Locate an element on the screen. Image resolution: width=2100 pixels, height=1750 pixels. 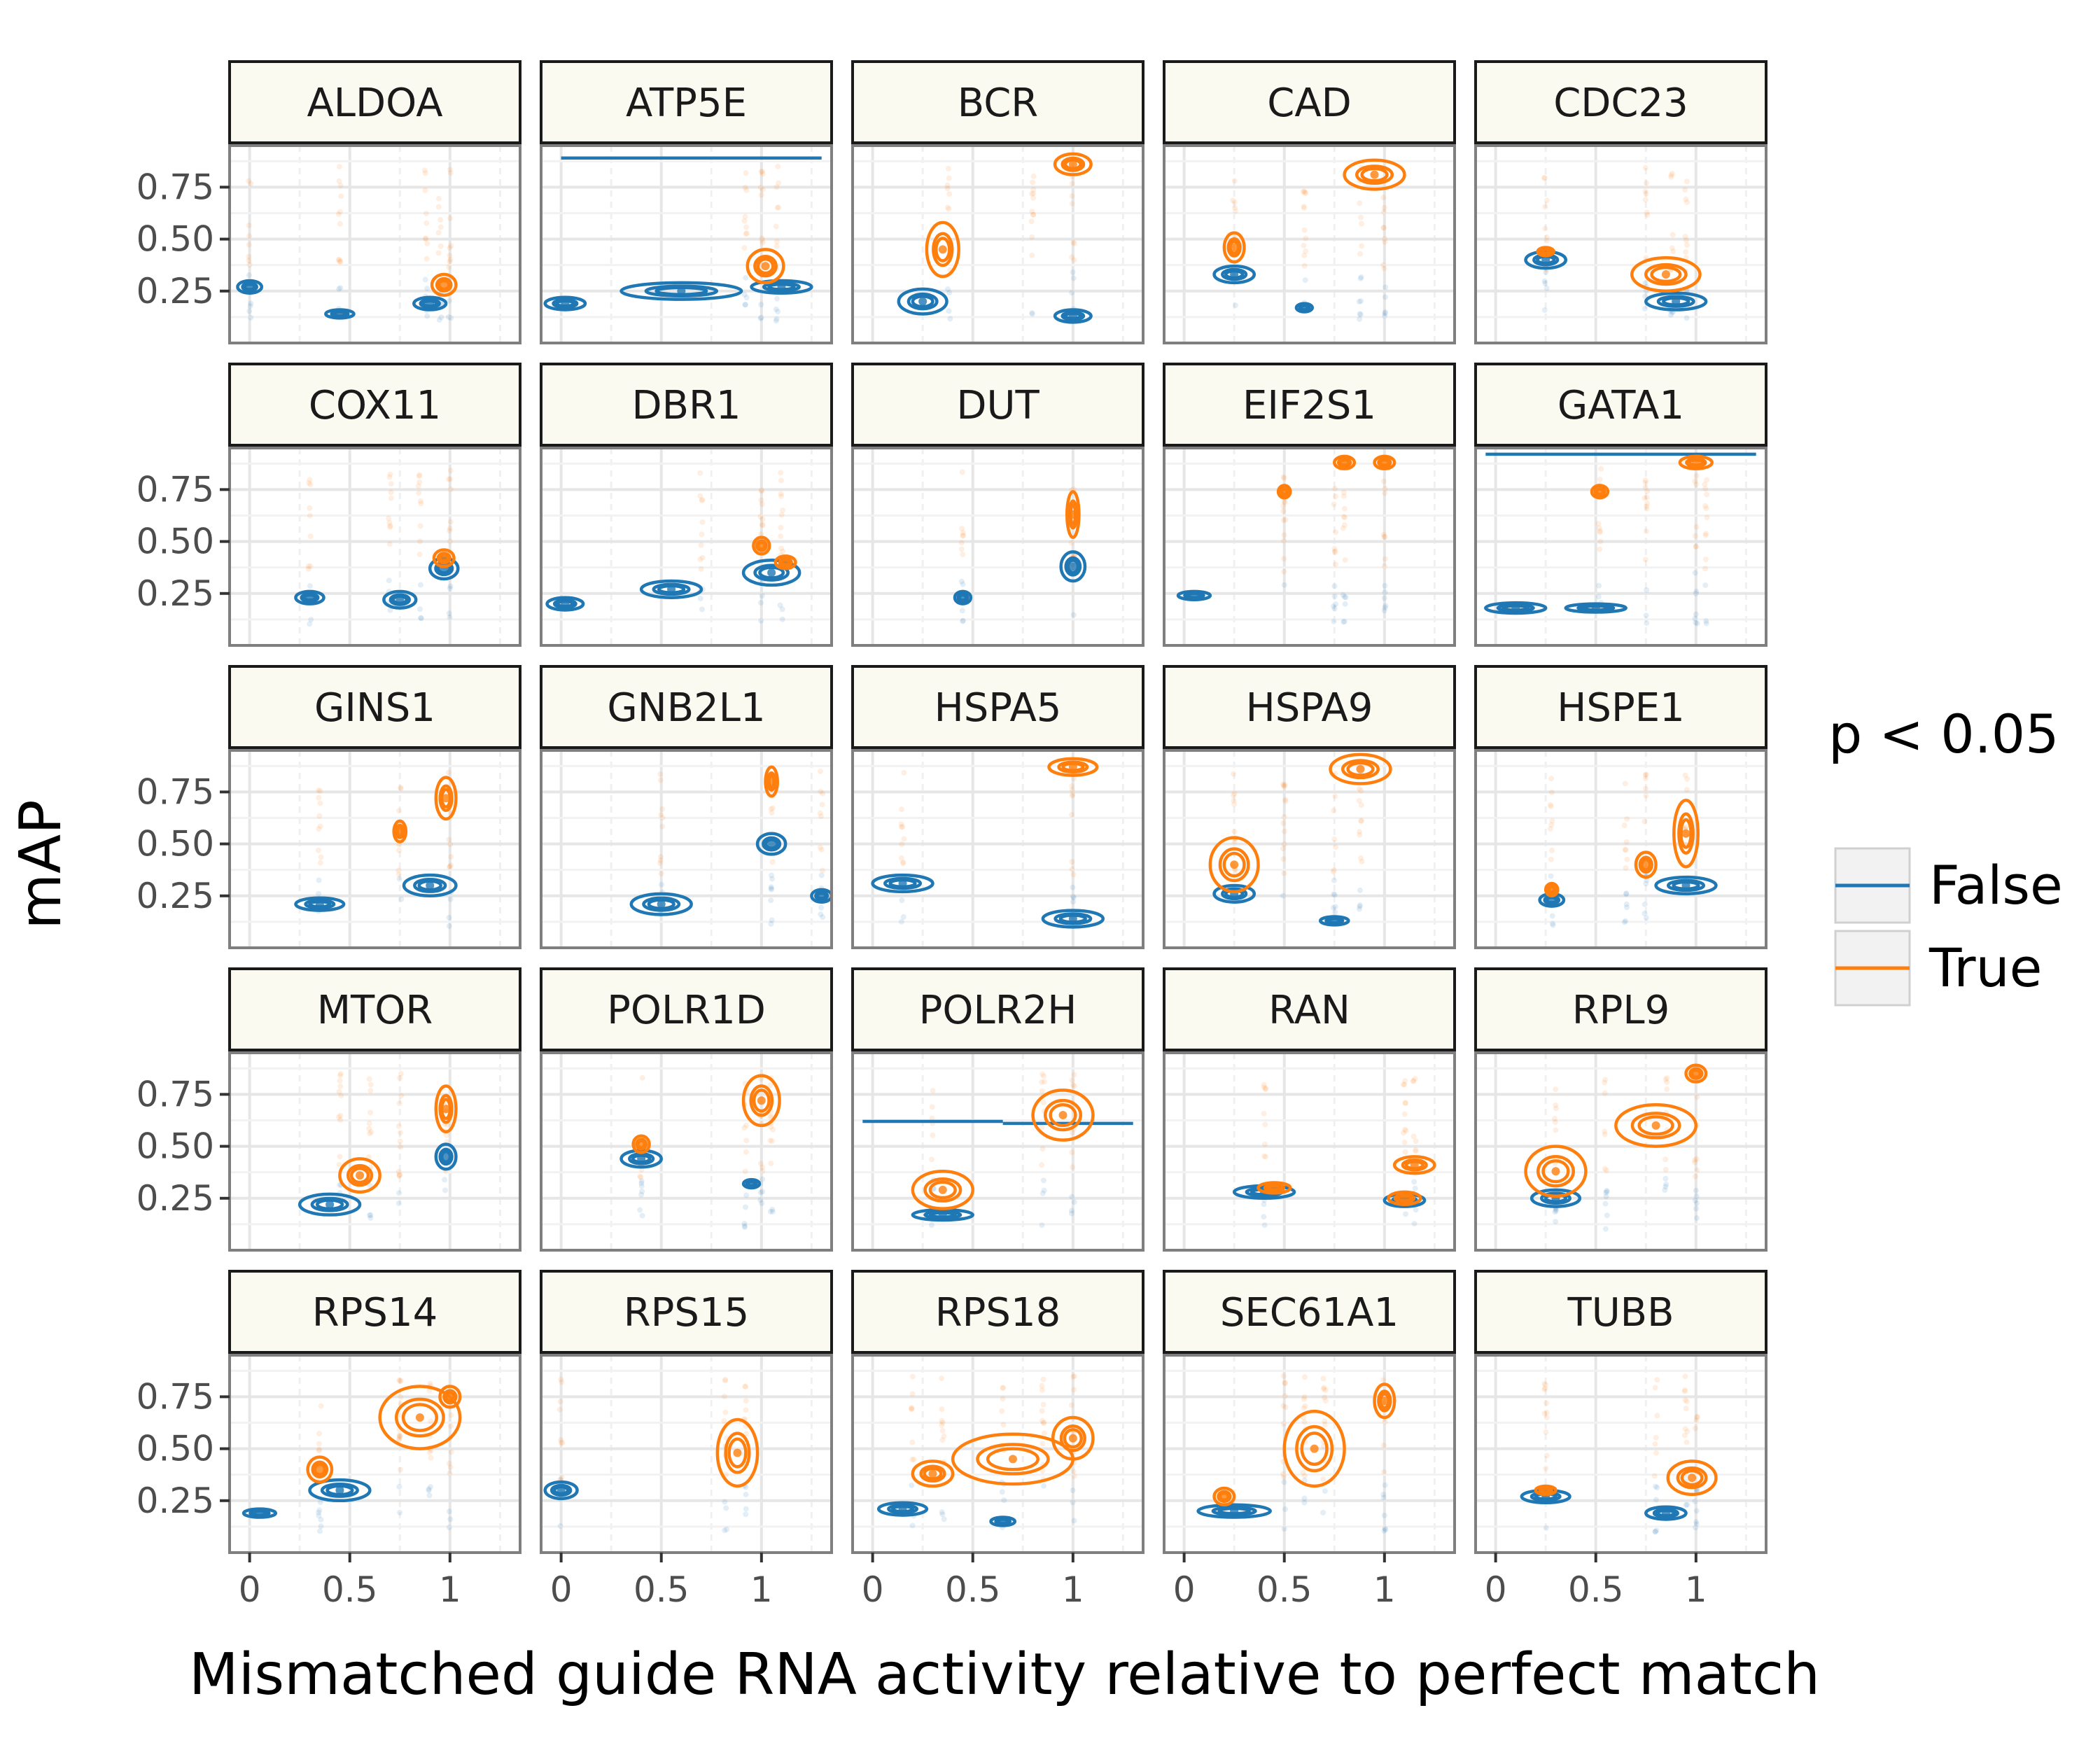
grid is located at coordinates (1309, 1151).